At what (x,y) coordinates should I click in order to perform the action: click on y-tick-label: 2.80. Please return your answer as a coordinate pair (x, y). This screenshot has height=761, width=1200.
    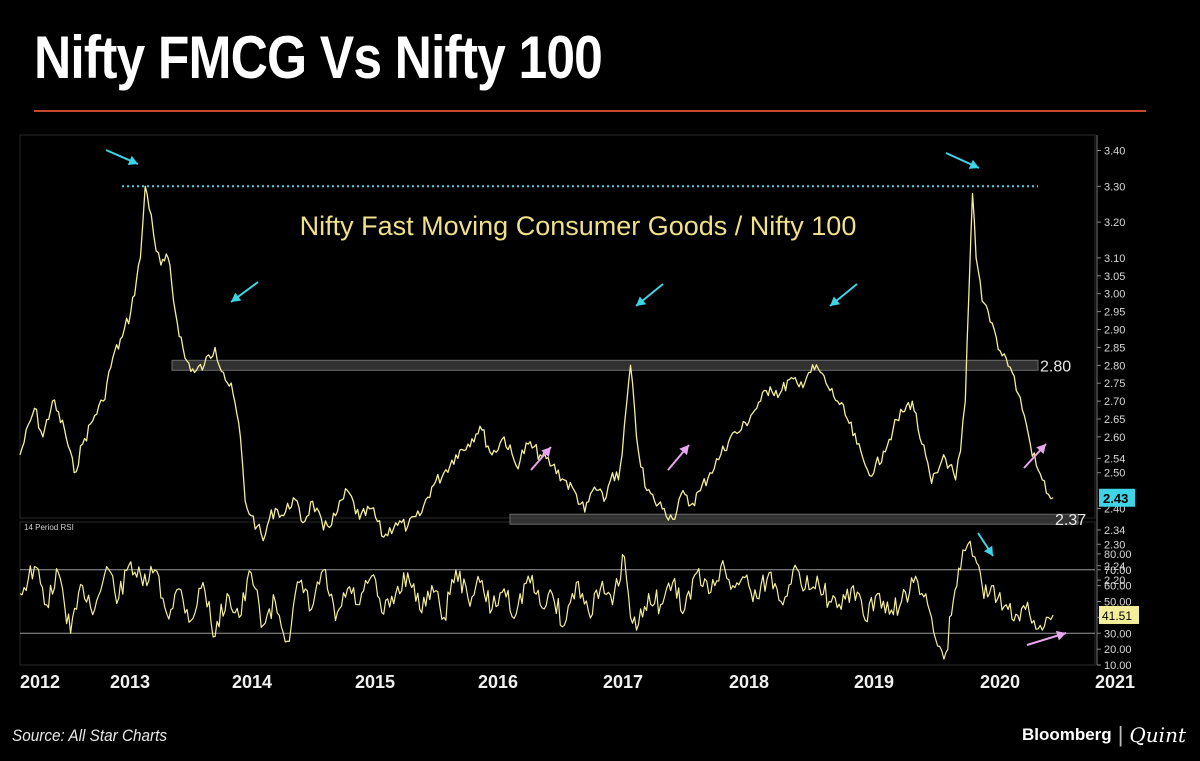
    Looking at the image, I should click on (1114, 366).